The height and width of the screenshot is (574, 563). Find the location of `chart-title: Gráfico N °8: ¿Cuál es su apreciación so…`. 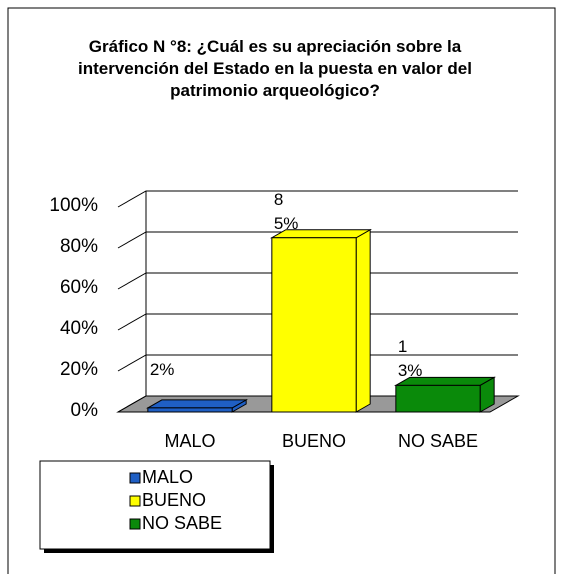

chart-title: Gráfico N °8: ¿Cuál es su apreciación so… is located at coordinates (275, 68).